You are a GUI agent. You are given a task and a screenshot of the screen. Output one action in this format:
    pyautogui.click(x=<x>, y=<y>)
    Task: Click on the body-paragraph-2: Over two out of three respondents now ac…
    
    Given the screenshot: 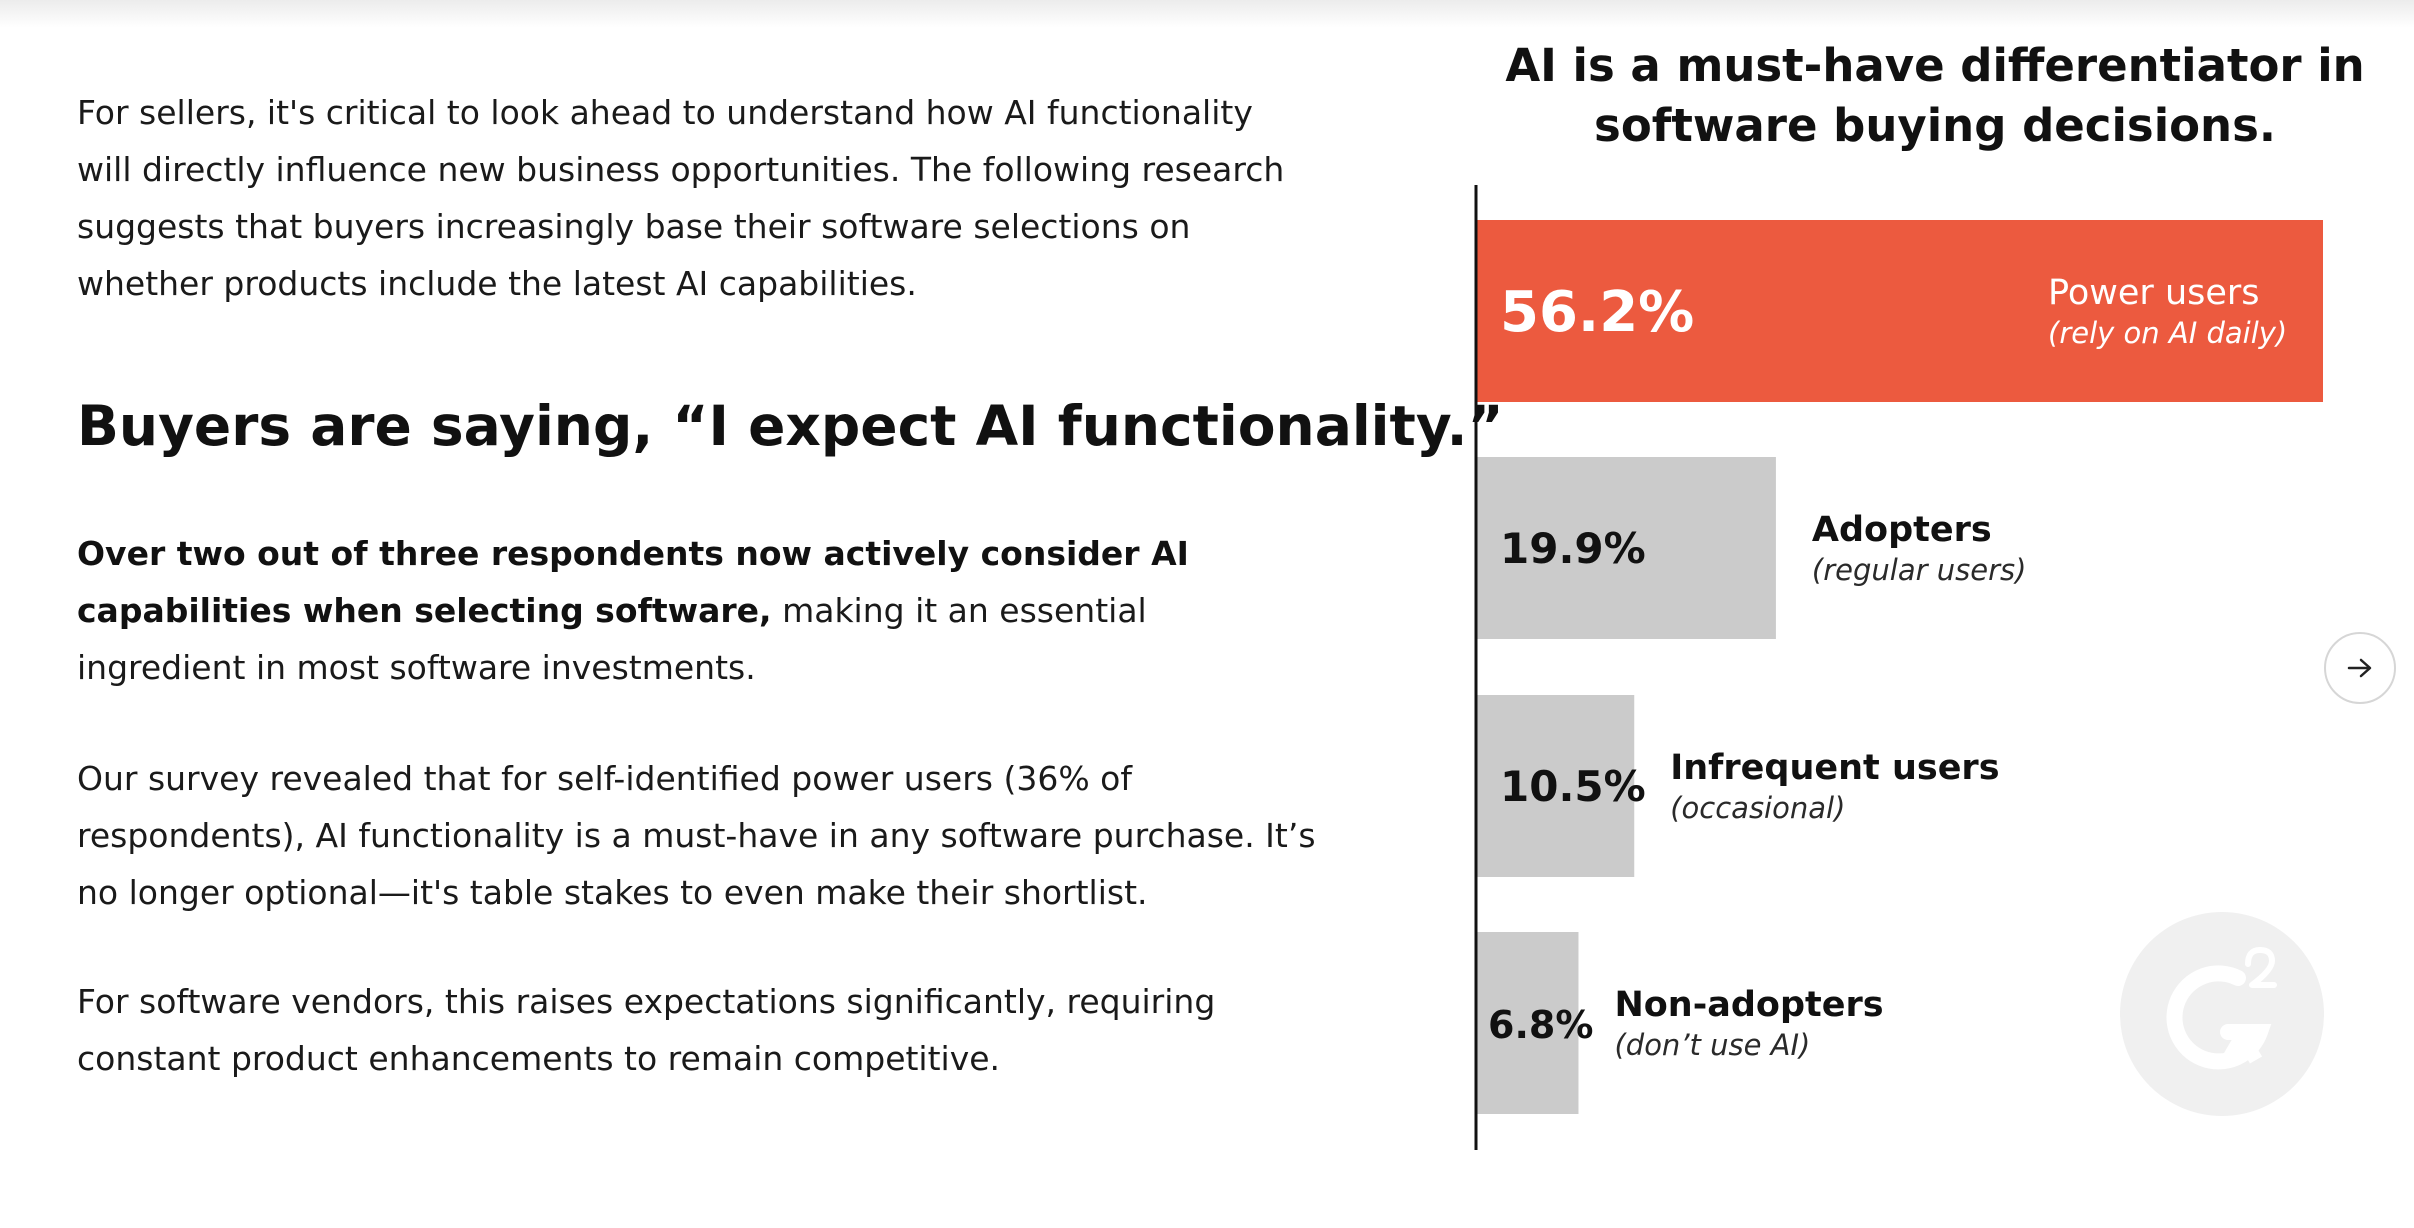 What is the action you would take?
    pyautogui.click(x=697, y=610)
    